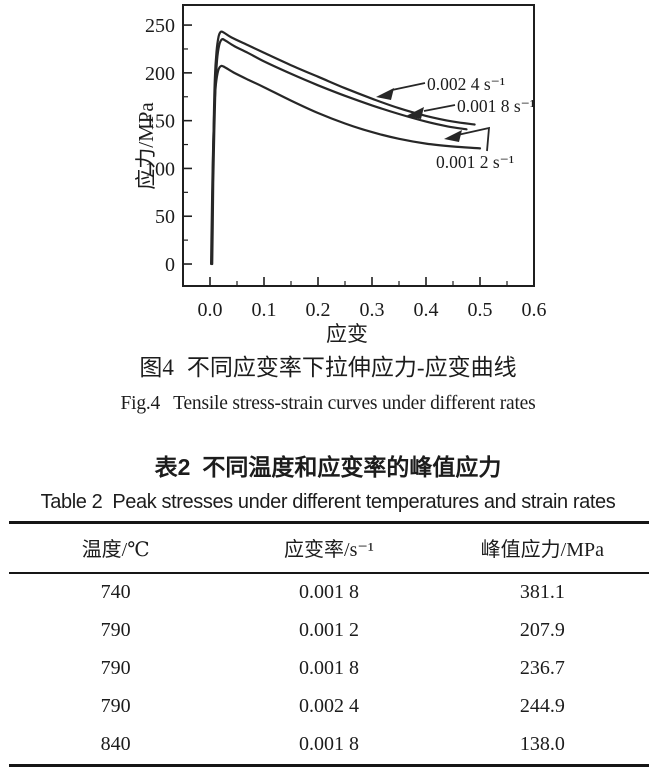 This screenshot has width=656, height=767. I want to click on table-row: 740 0.001 8 381.1, so click(329, 592).